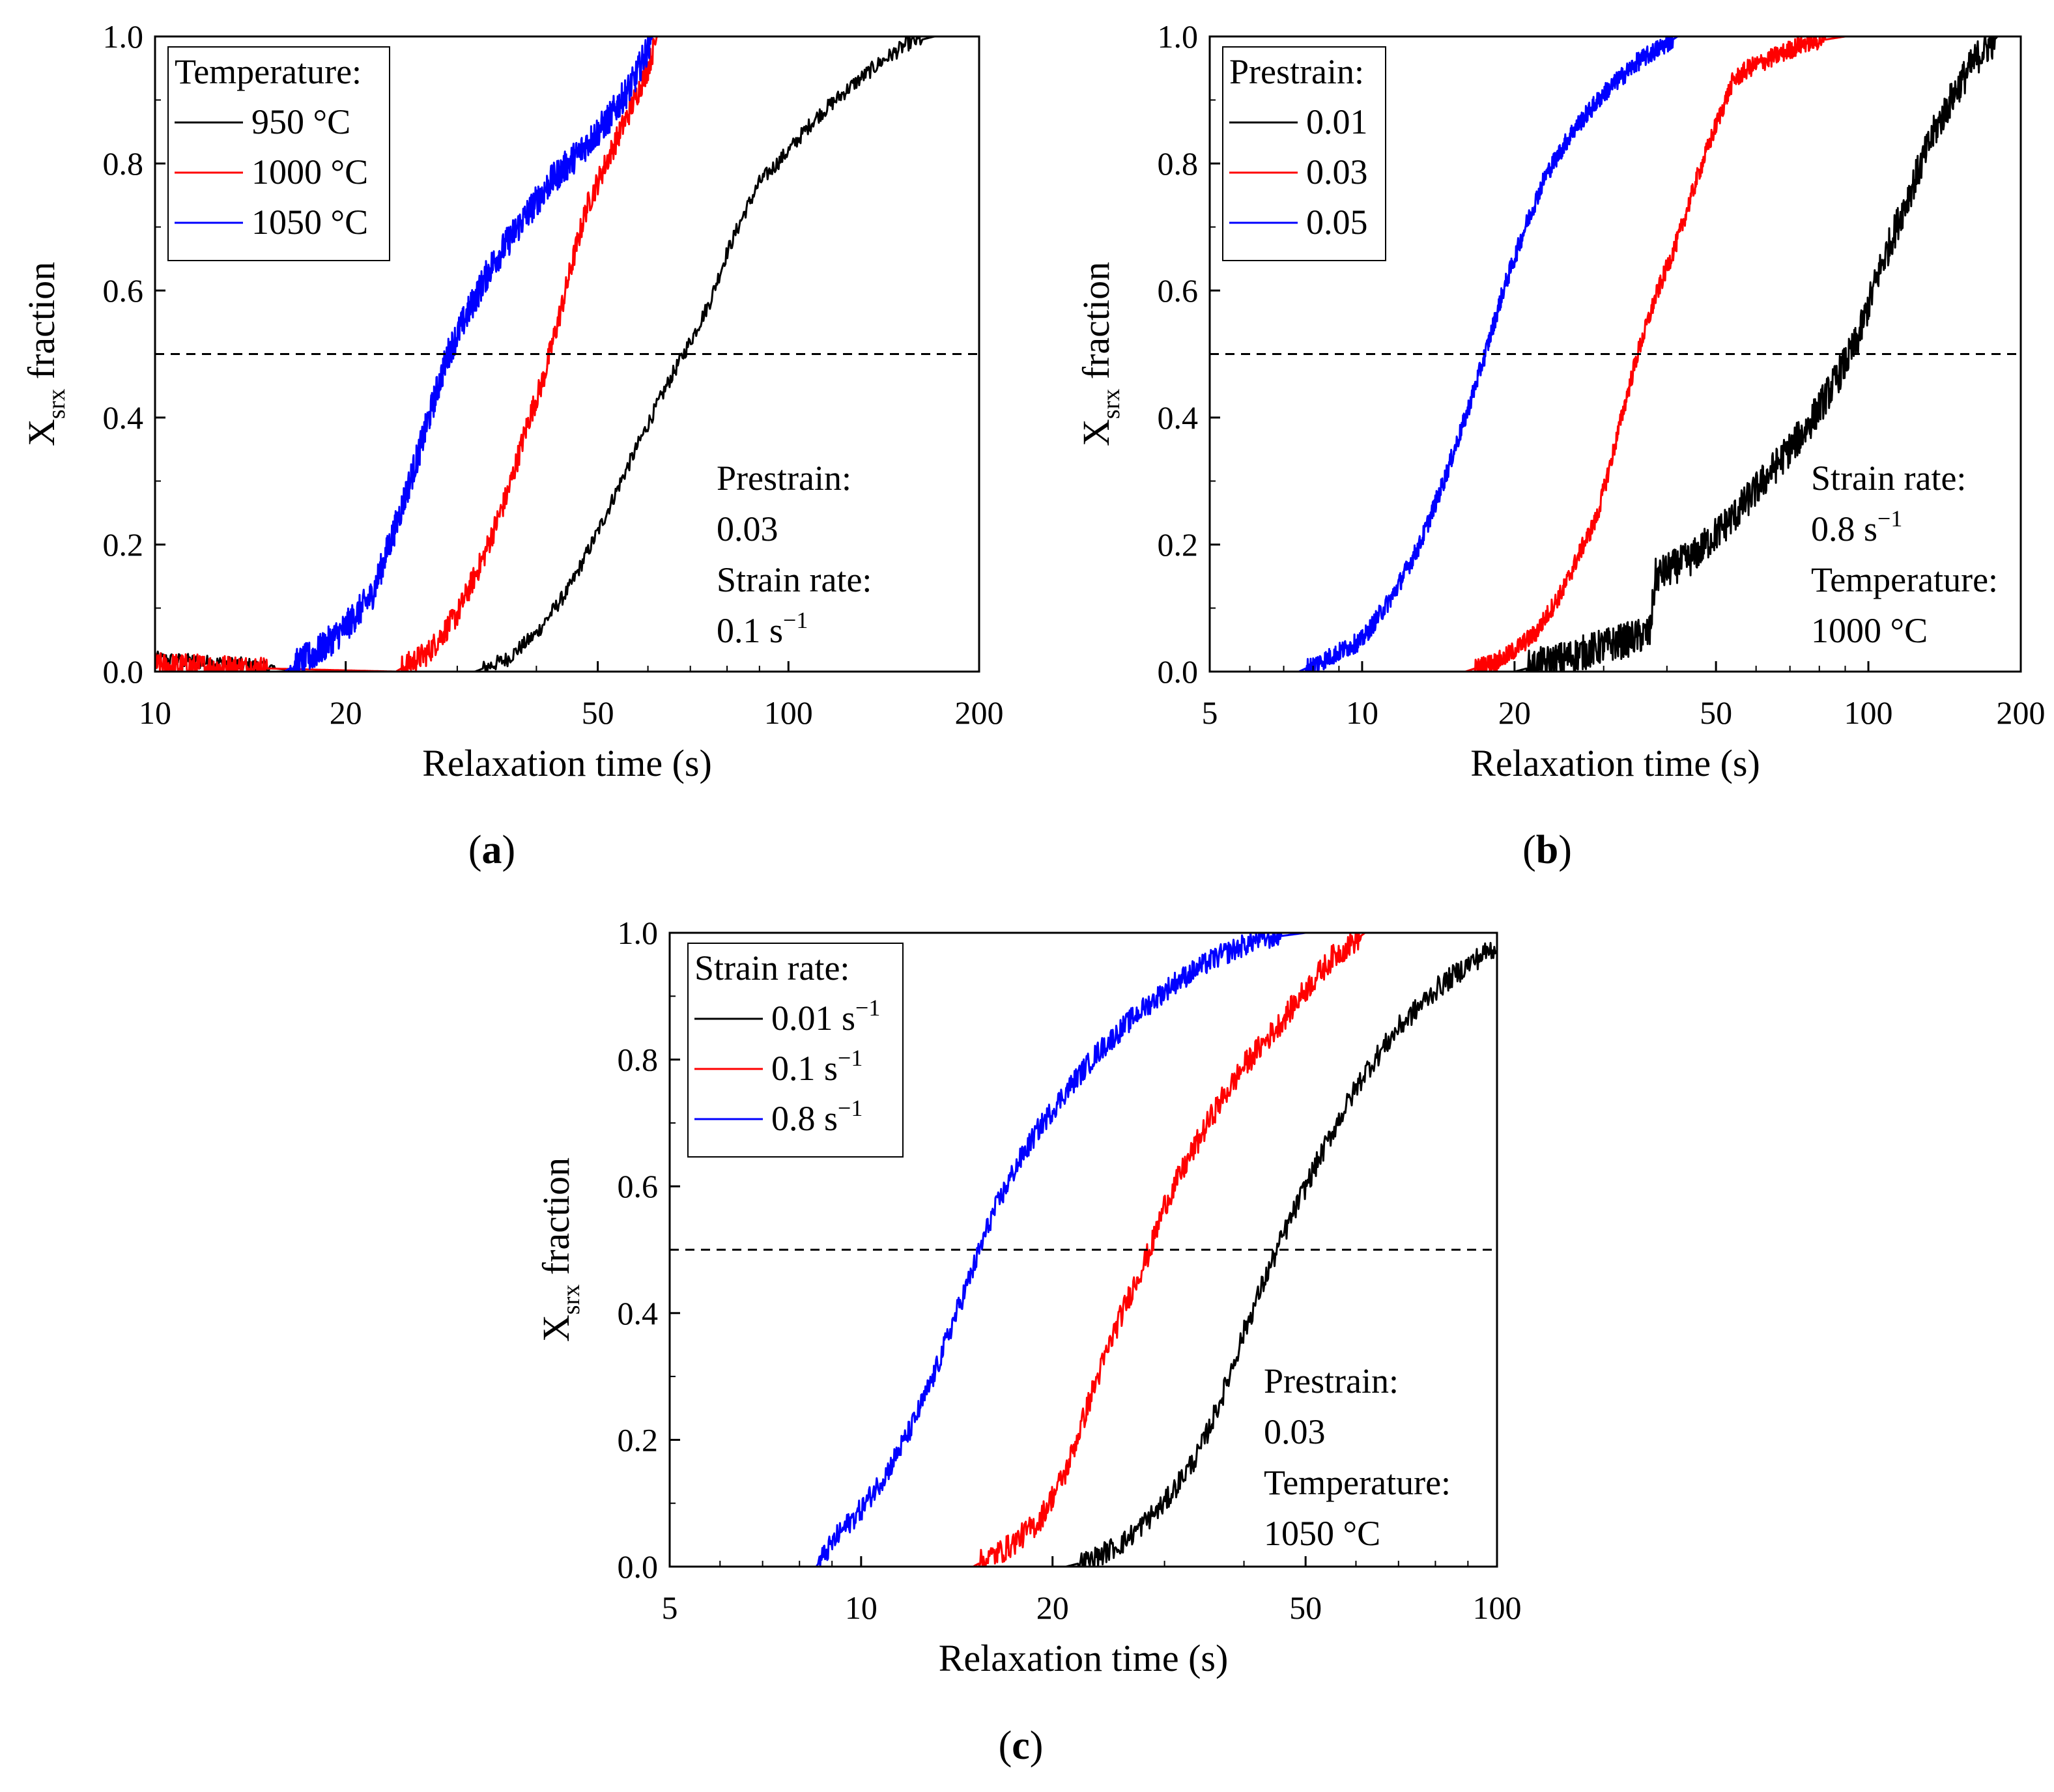 The image size is (2054, 1792). I want to click on annotation-line: 0.1 s−1, so click(762, 628).